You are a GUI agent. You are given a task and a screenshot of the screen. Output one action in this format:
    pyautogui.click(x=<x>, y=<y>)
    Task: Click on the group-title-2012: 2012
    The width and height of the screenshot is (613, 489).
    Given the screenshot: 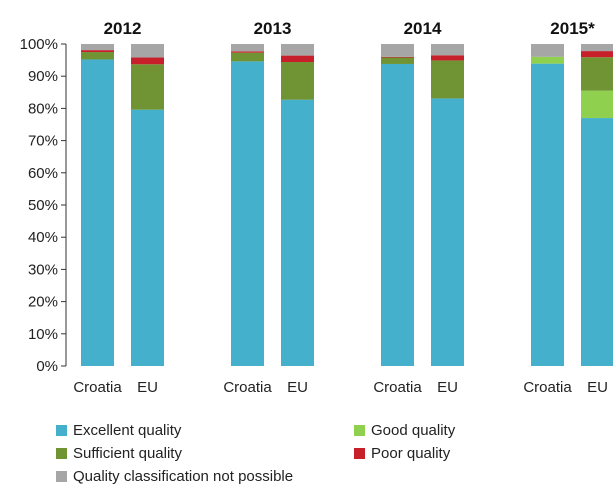 What is the action you would take?
    pyautogui.click(x=123, y=28)
    